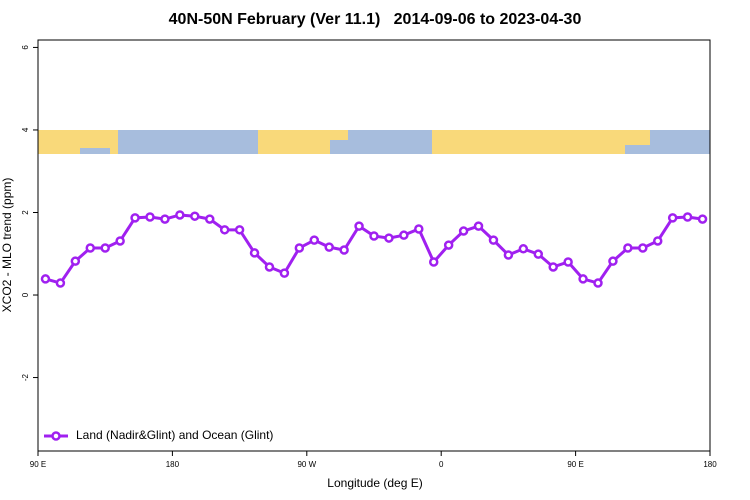 The width and height of the screenshot is (750, 500). Describe the element at coordinates (25, 129) in the screenshot. I see `y-tick-label: 4` at that location.